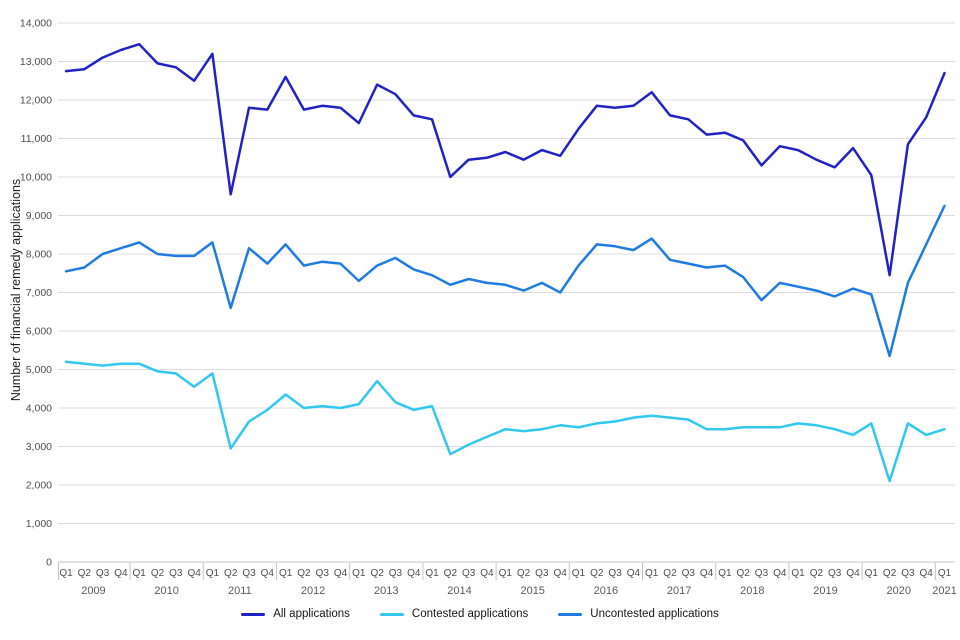  I want to click on y-tick-label: 9,000, so click(39, 216).